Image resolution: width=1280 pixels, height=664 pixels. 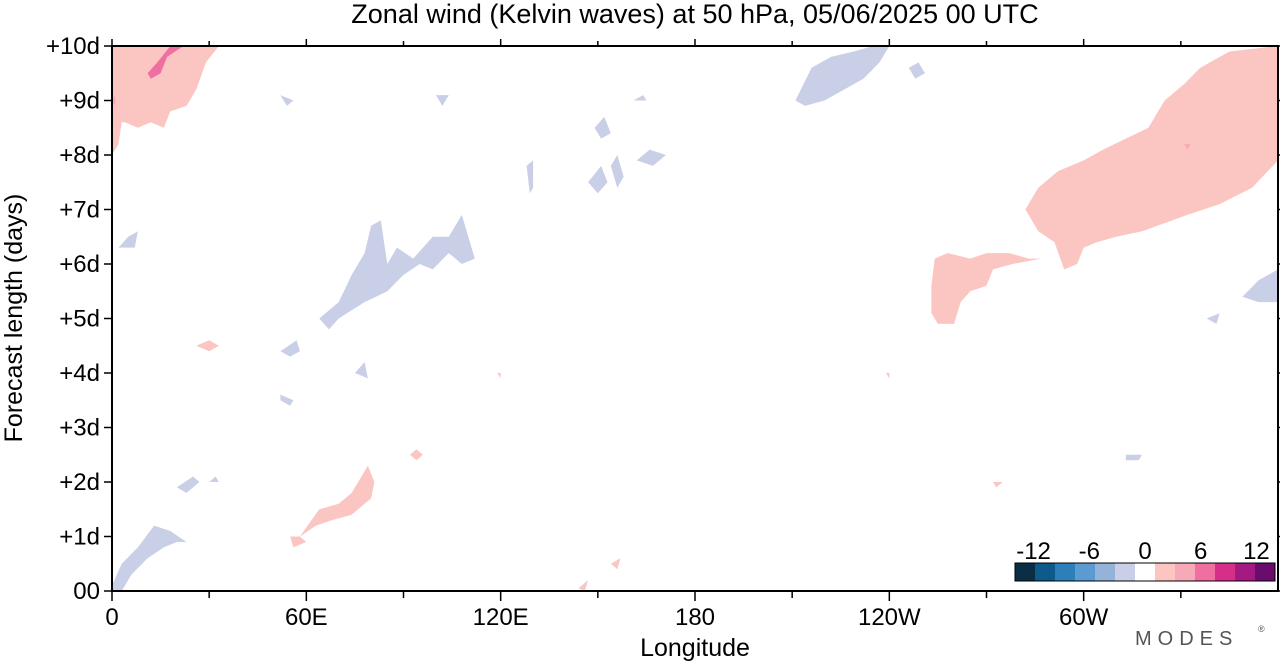 What do you see at coordinates (79, 319) in the screenshot?
I see `y-tick-label: +5d` at bounding box center [79, 319].